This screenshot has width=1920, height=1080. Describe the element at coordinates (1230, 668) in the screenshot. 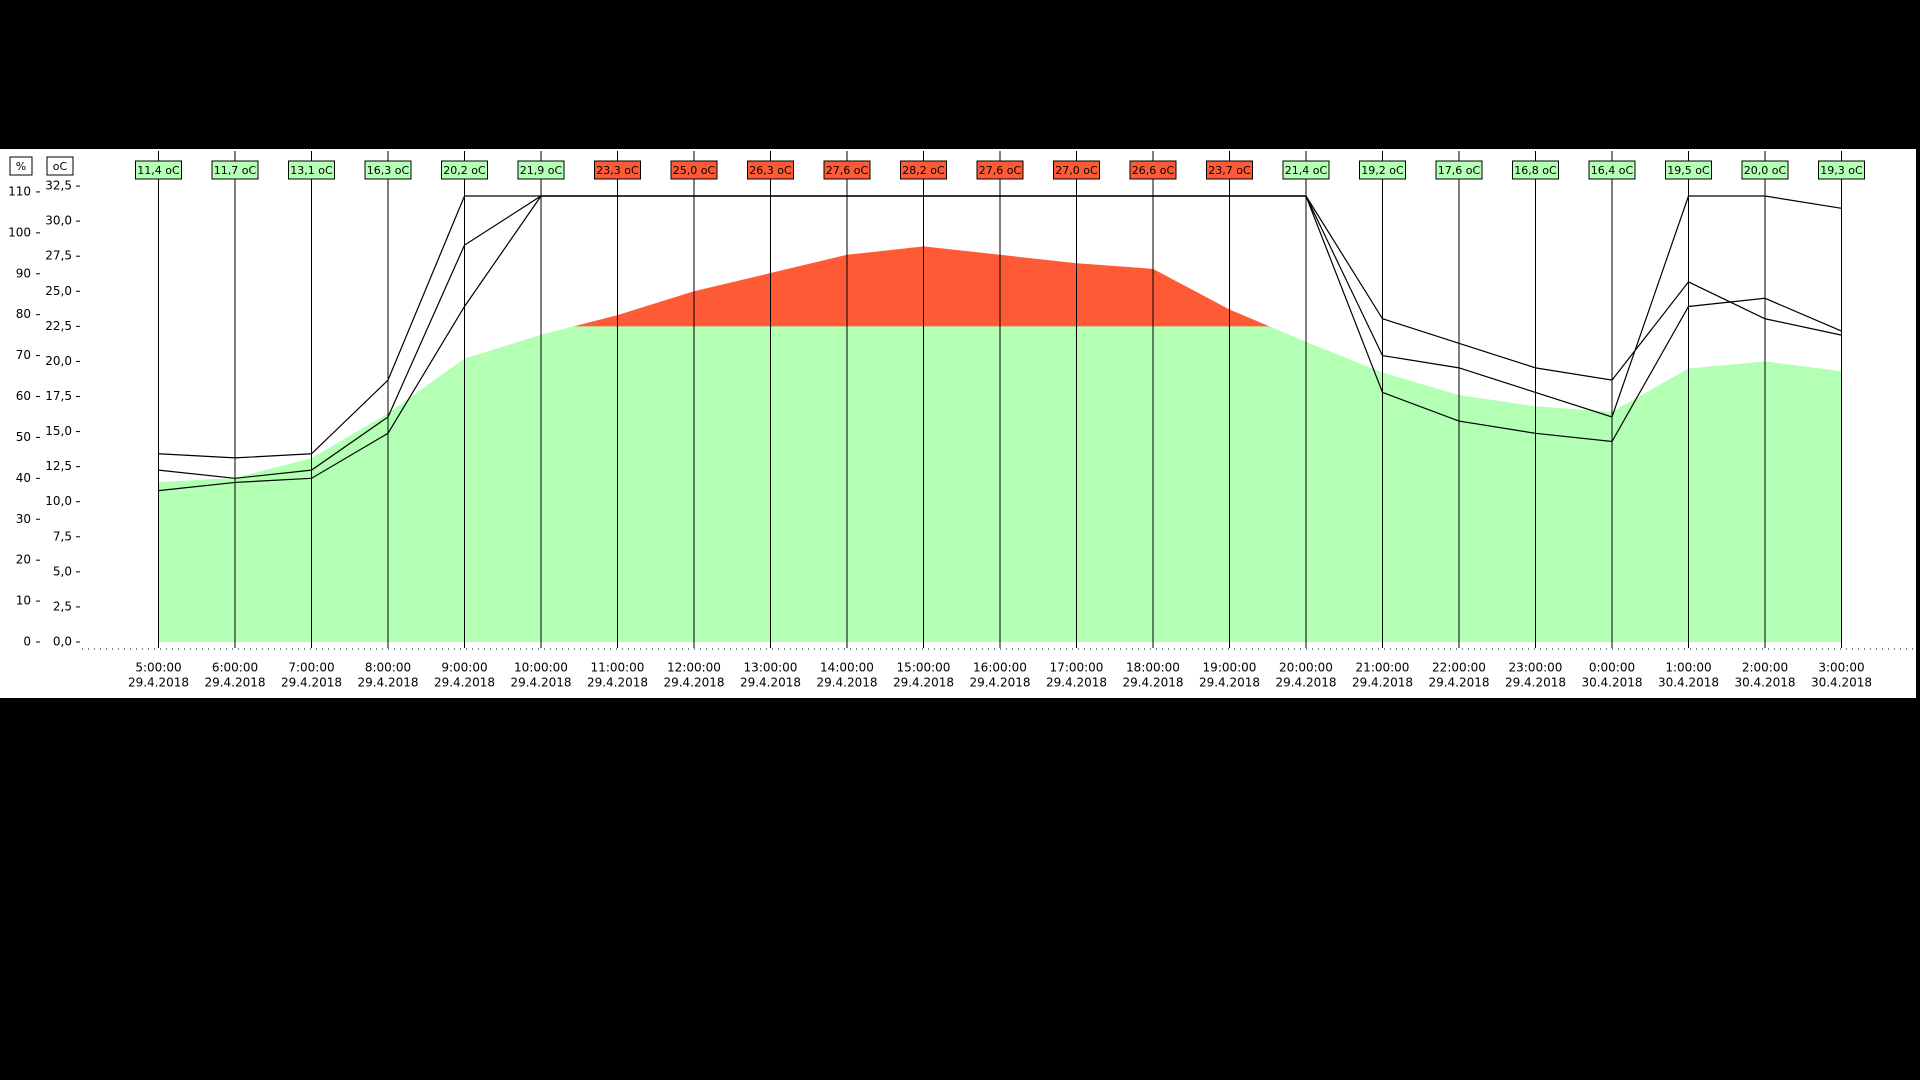

I see `x-tick-time: 19:00:00` at that location.